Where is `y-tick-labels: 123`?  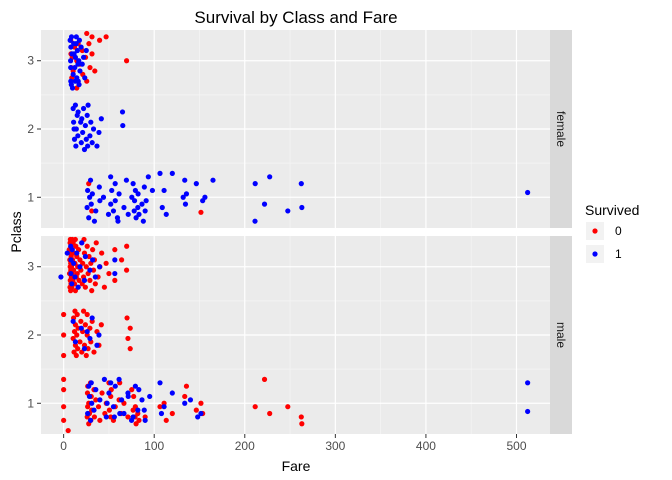 y-tick-labels: 123 is located at coordinates (34, 335).